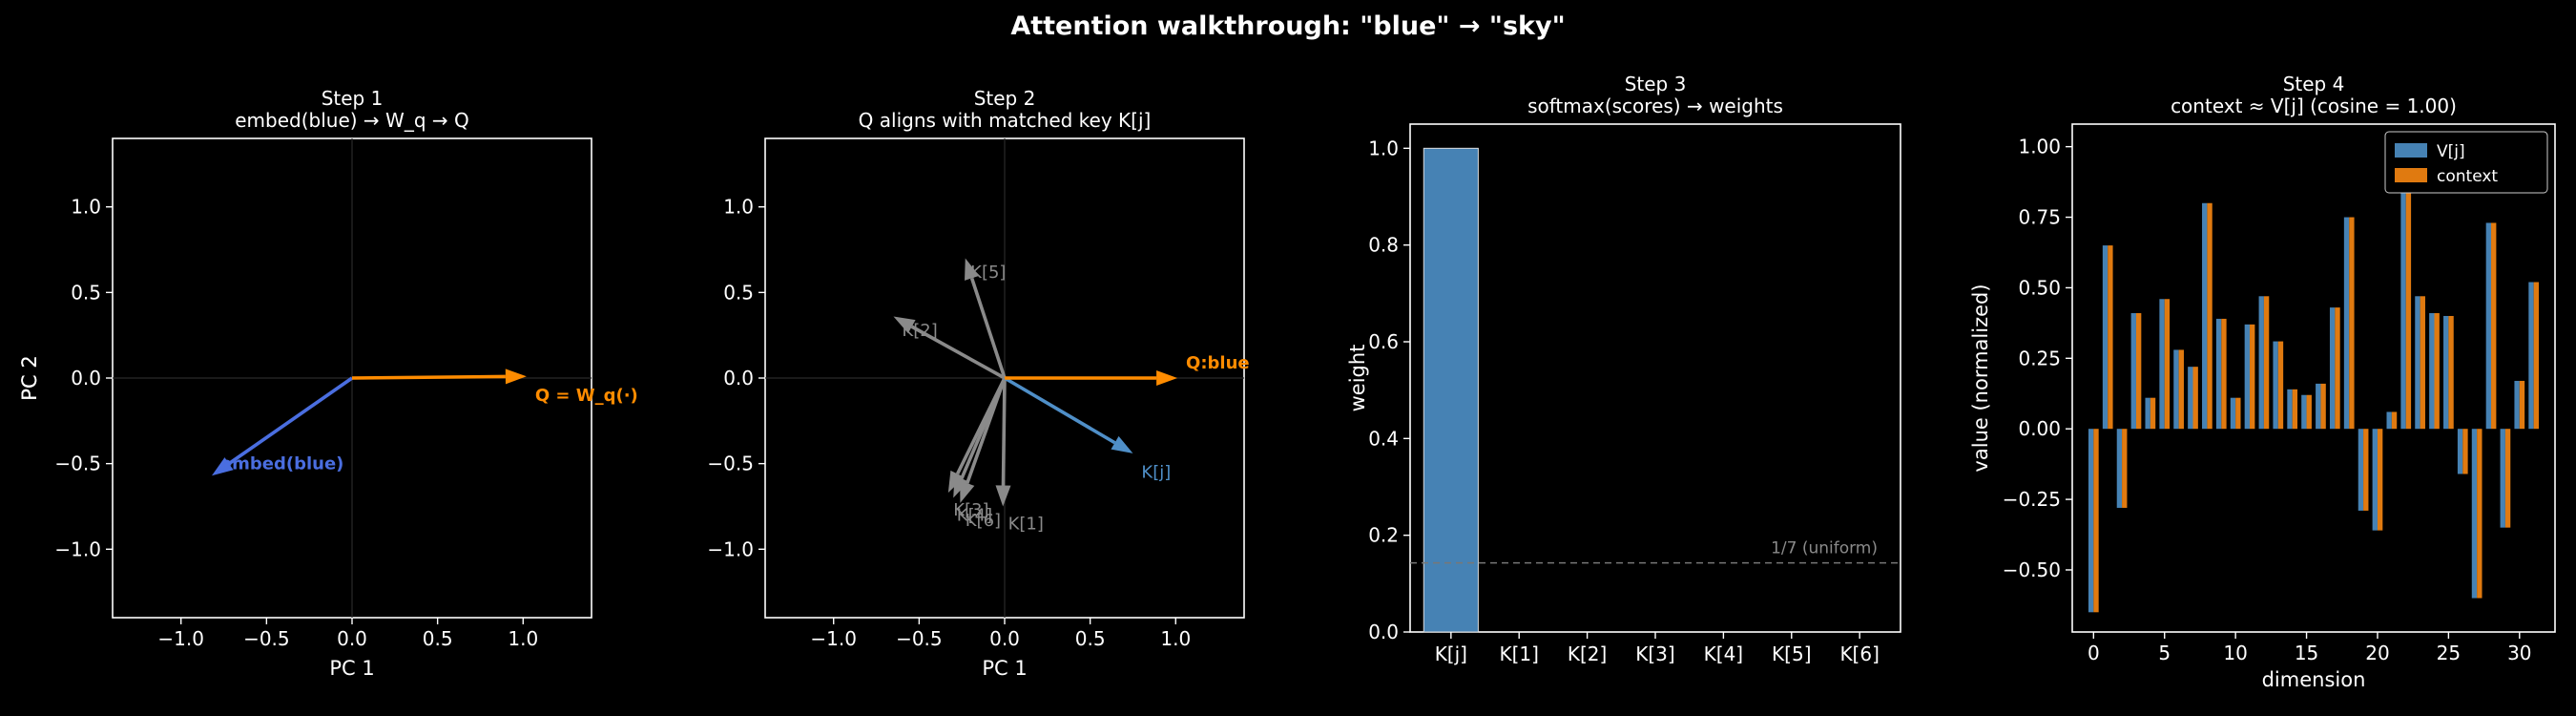 This screenshot has width=2576, height=716. Describe the element at coordinates (428, 377) in the screenshot. I see `vector-q-w-q` at that location.